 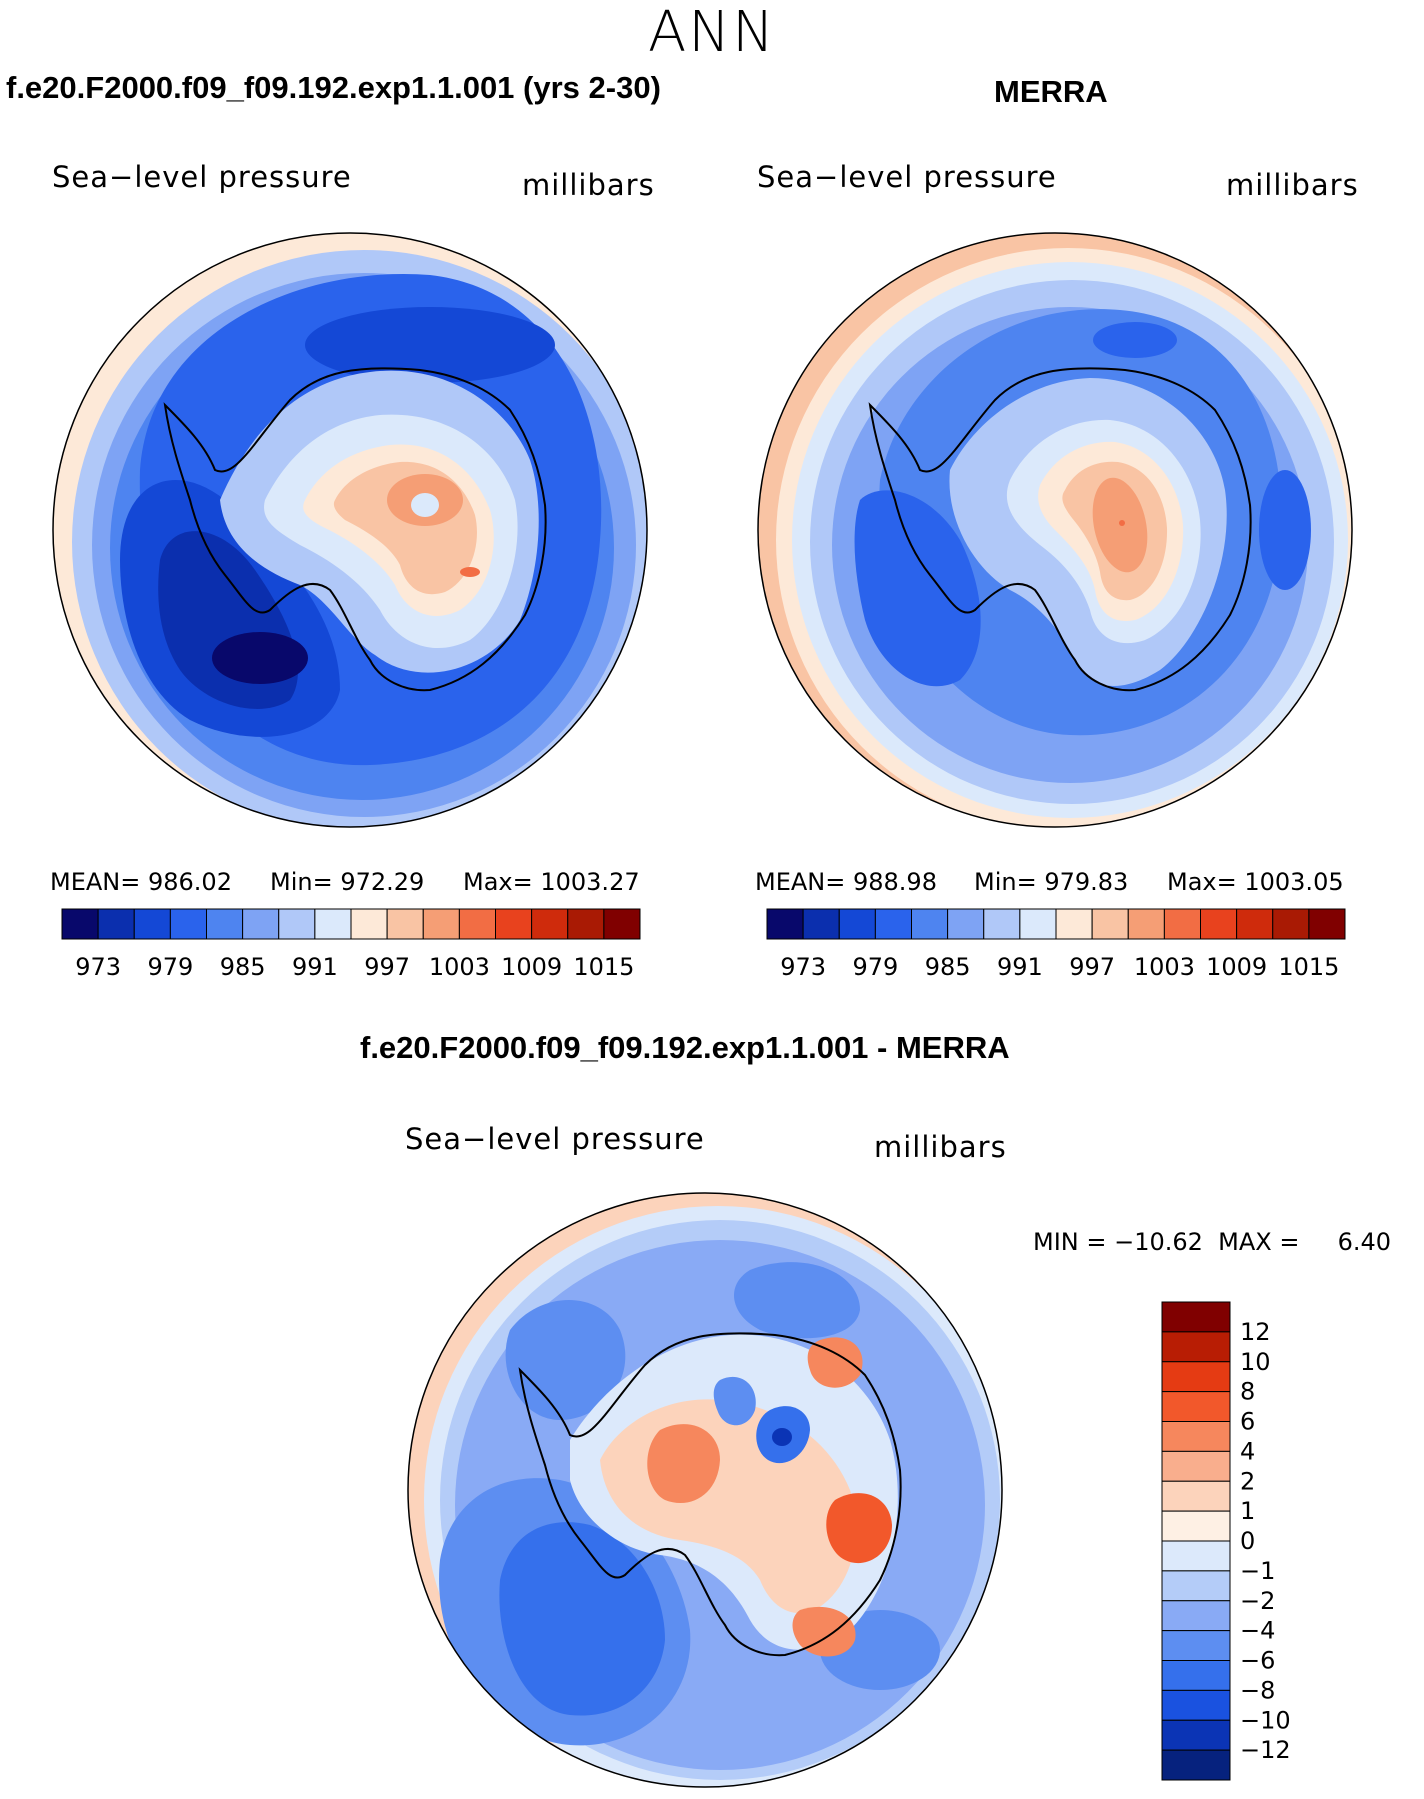 What do you see at coordinates (1292, 185) in the screenshot?
I see `panel2-units: millibars` at bounding box center [1292, 185].